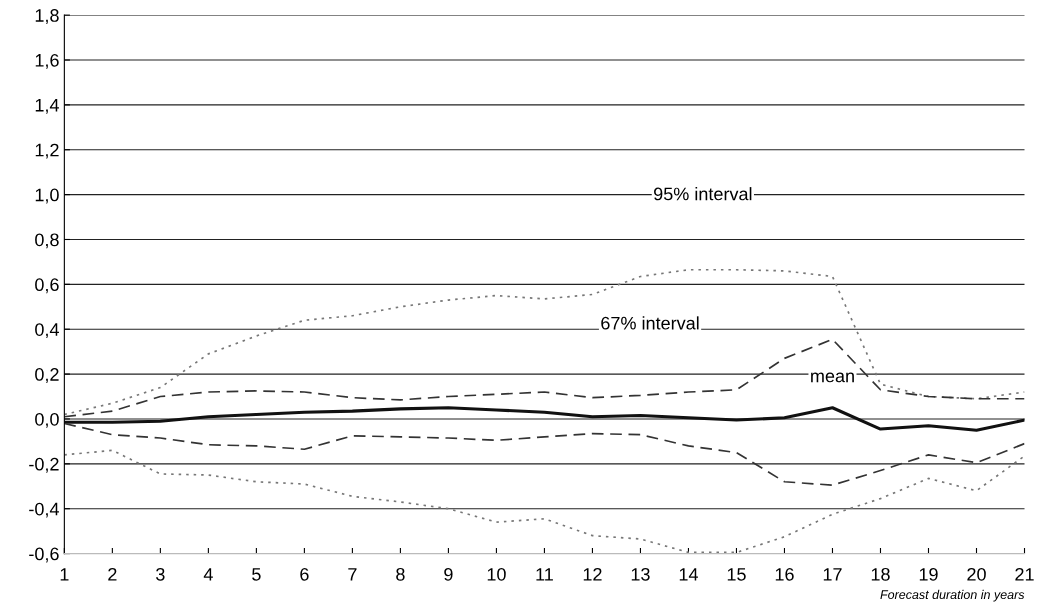 This screenshot has height=605, width=1038. I want to click on x-tick-label: 6, so click(304, 574).